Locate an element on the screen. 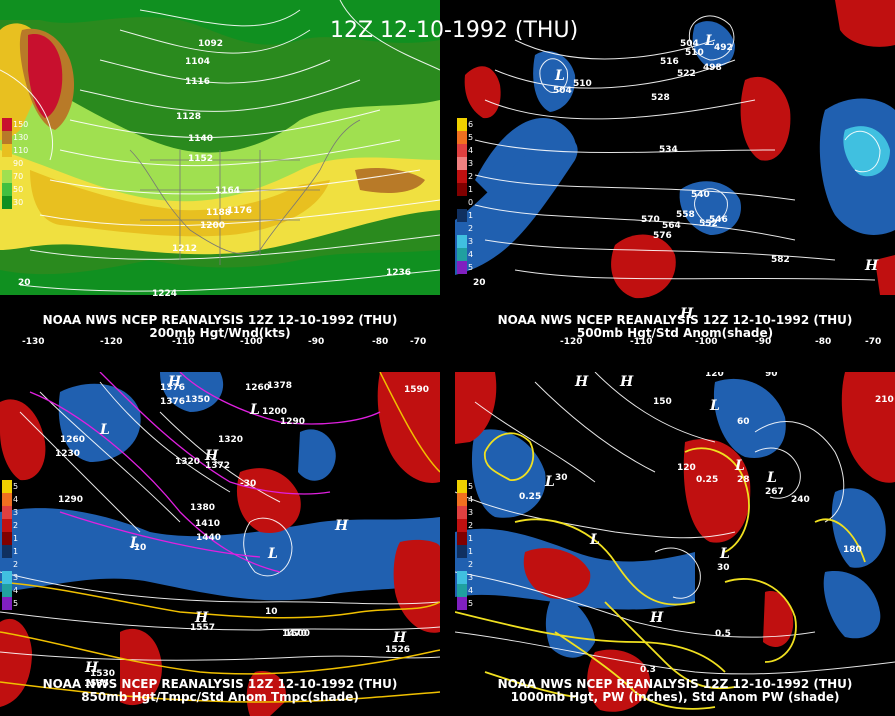 Image resolution: width=895 pixels, height=716 pixels. high-value: 1376 is located at coordinates (172, 388).